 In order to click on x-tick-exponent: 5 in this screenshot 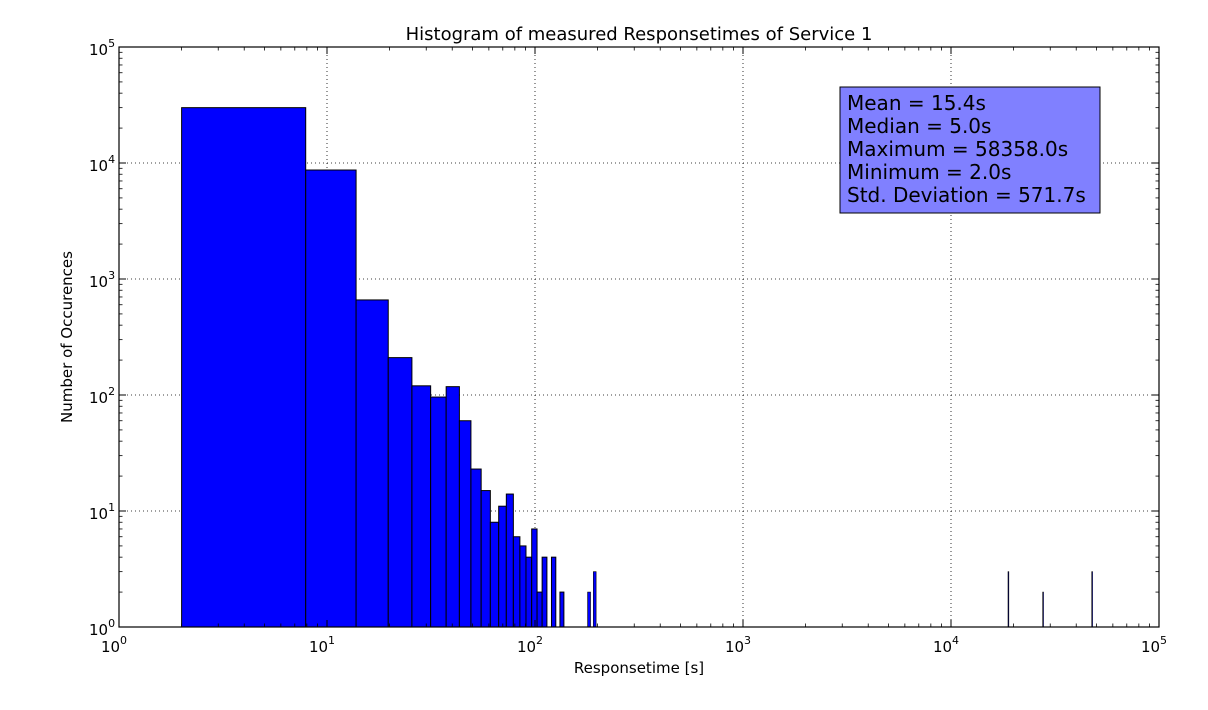, I will do `click(1163, 640)`.